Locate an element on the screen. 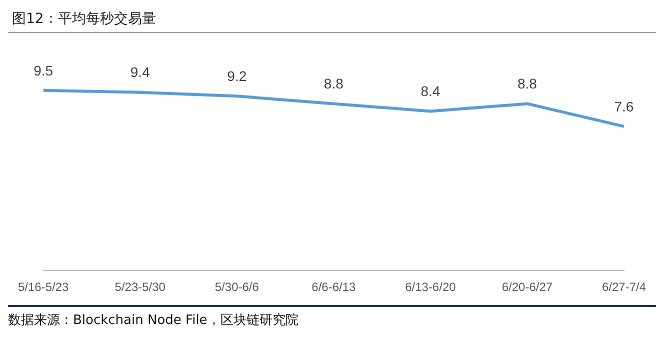 Image resolution: width=664 pixels, height=349 pixels. chart-title: 图12：平均每秒交易量 is located at coordinates (332, 20).